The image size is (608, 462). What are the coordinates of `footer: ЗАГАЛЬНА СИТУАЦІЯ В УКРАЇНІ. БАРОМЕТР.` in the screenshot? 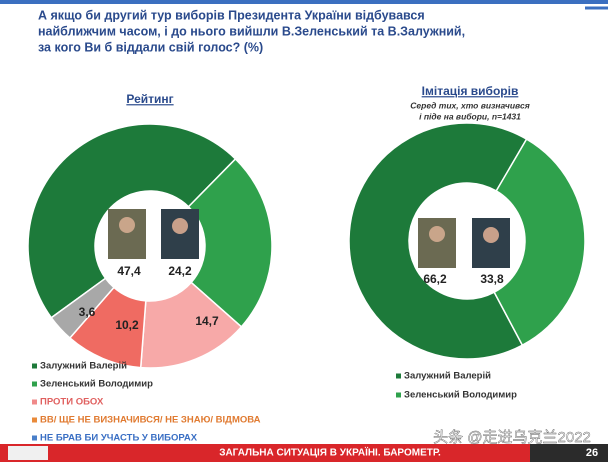 It's located at (330, 452).